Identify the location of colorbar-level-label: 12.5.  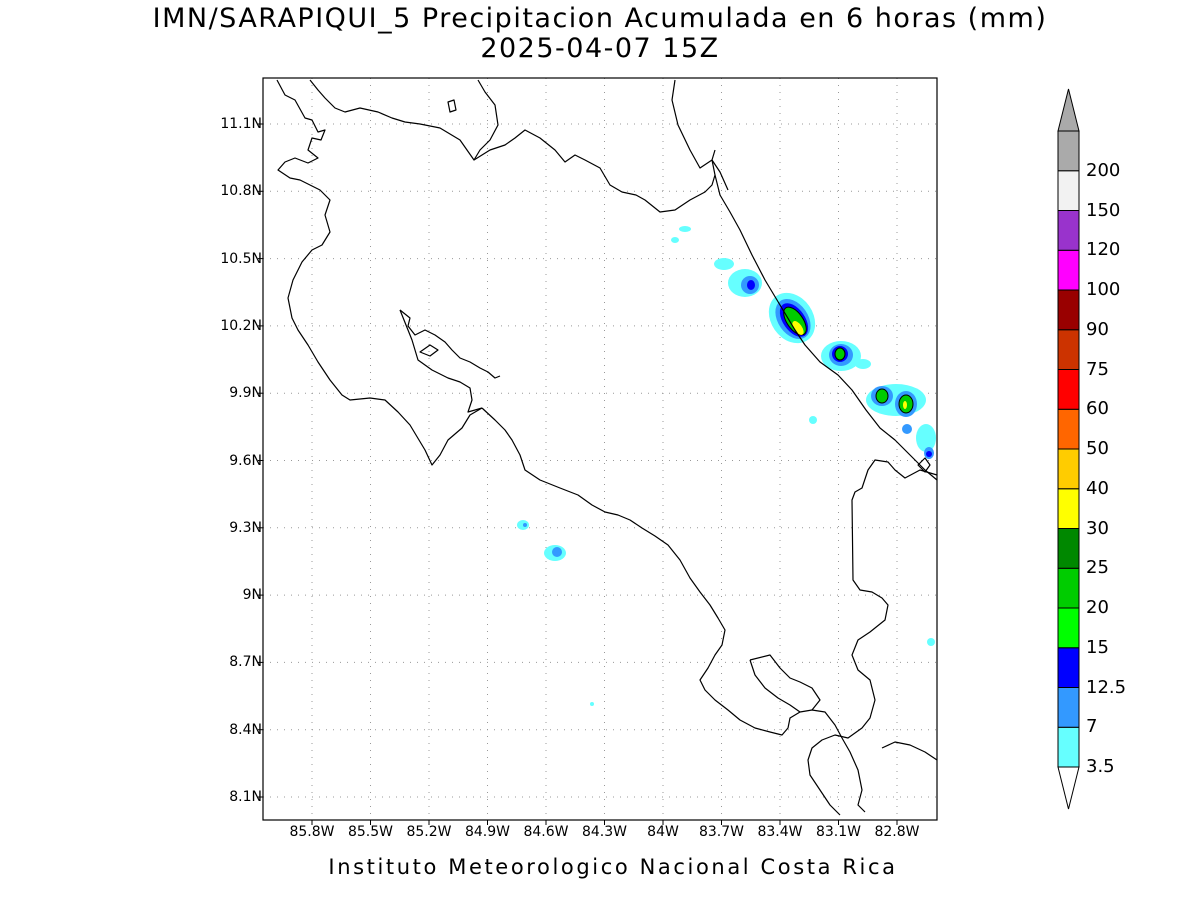
(1106, 687).